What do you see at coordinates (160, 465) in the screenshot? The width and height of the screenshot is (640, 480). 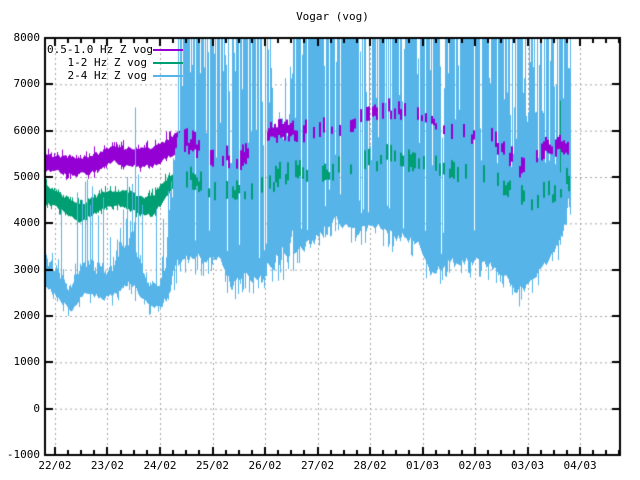 I see `x-tick-label: 24/02` at bounding box center [160, 465].